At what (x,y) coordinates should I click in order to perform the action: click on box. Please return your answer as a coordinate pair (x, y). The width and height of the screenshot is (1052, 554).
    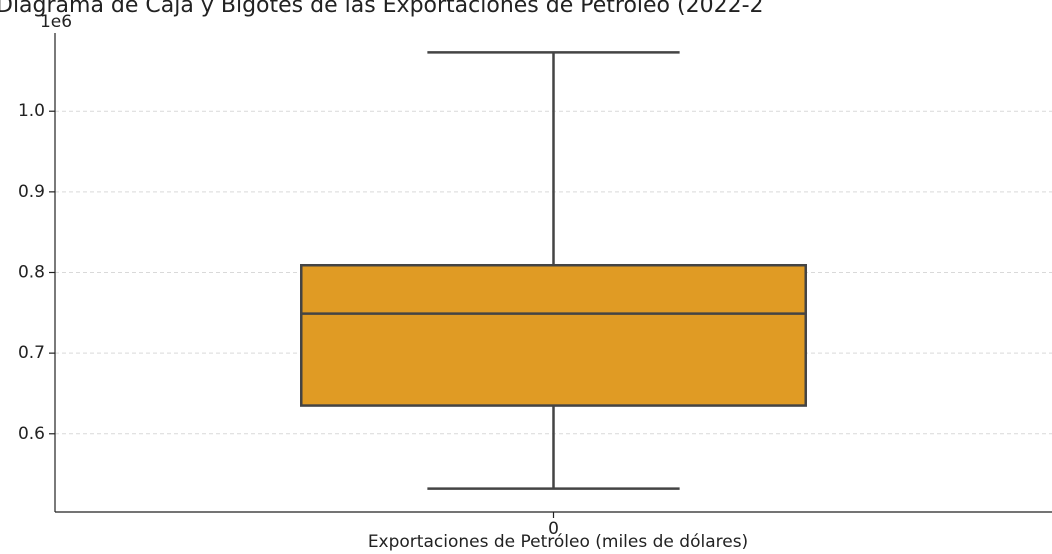
    Looking at the image, I should click on (553, 335).